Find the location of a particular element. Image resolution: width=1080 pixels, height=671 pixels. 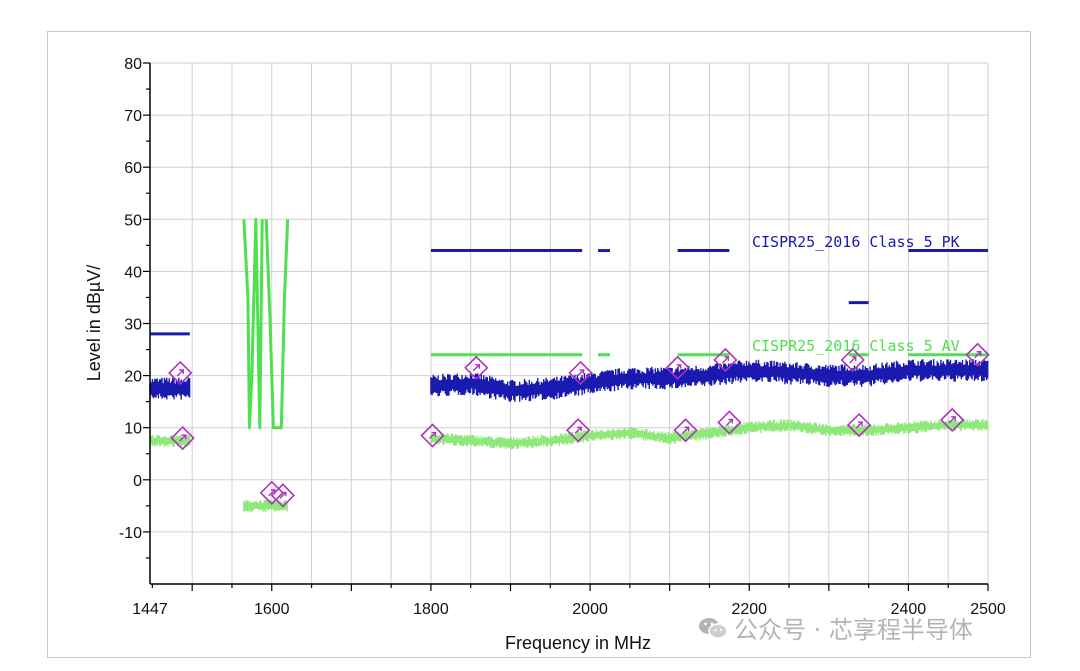

x-tick-label: 2400 is located at coordinates (909, 609).